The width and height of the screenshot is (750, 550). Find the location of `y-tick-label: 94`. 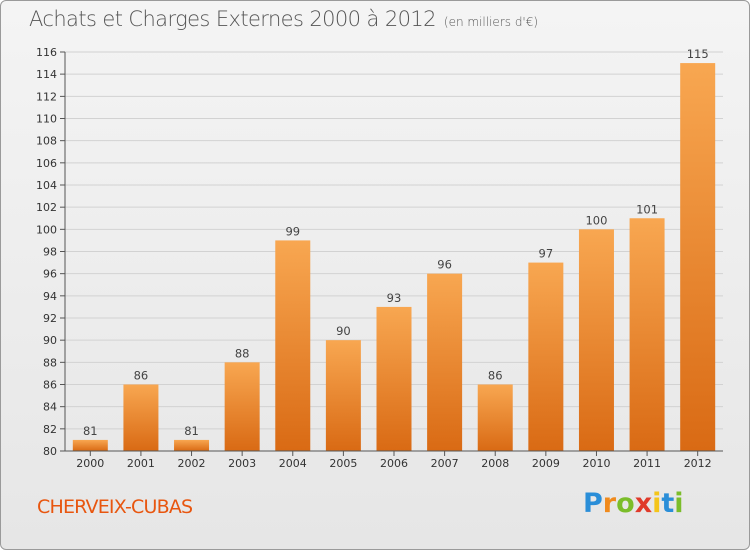

y-tick-label: 94 is located at coordinates (50, 296).